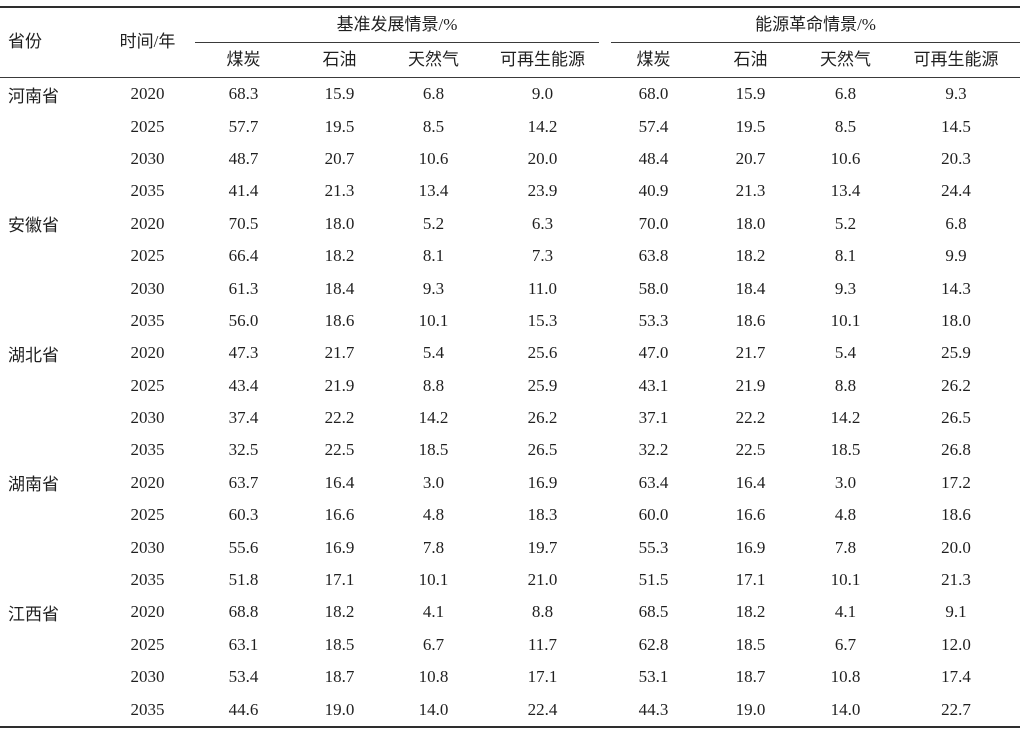 This screenshot has width=1020, height=743. Describe the element at coordinates (433, 677) in the screenshot. I see `baseline-value-cell: 10.8` at that location.